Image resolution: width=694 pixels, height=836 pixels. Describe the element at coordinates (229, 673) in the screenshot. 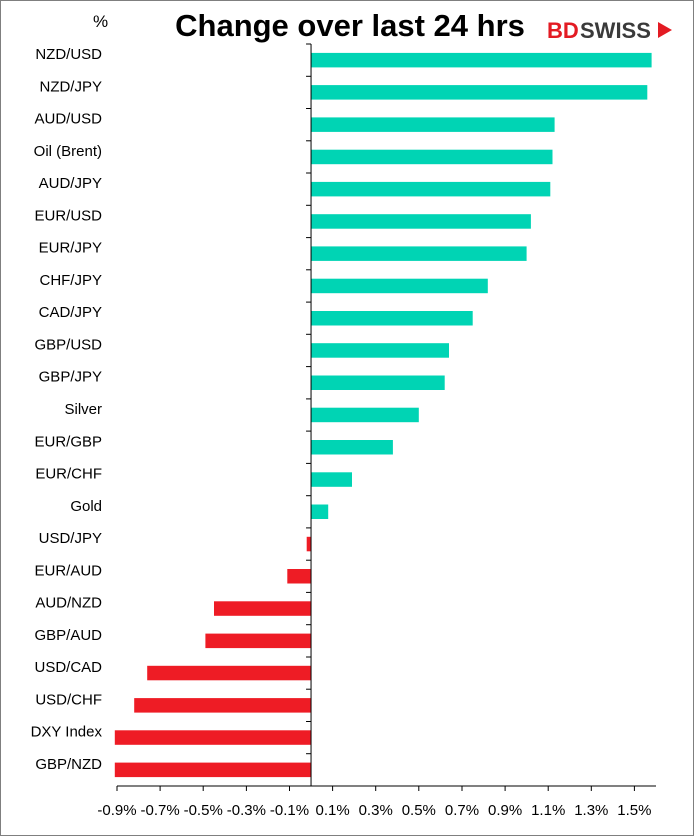

I see `bar-usd-cad` at that location.